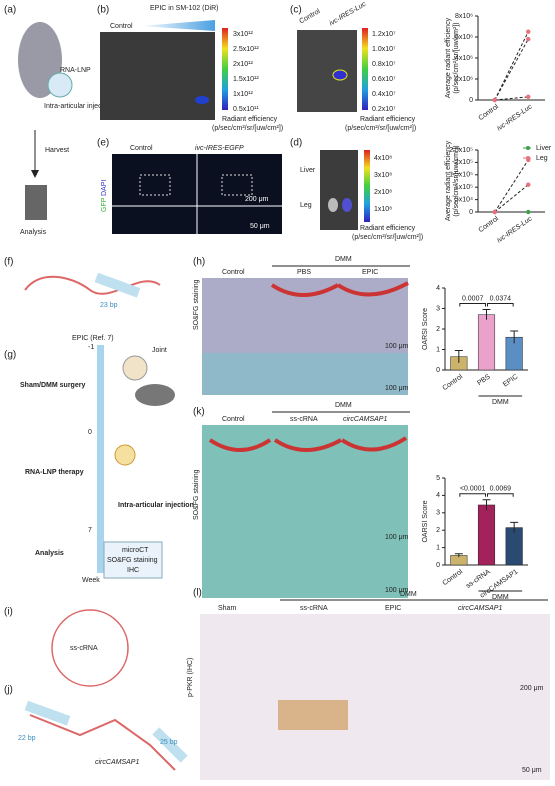 This screenshot has height=786, width=555. Describe the element at coordinates (10, 10) in the screenshot. I see `panel-label: (a)` at that location.